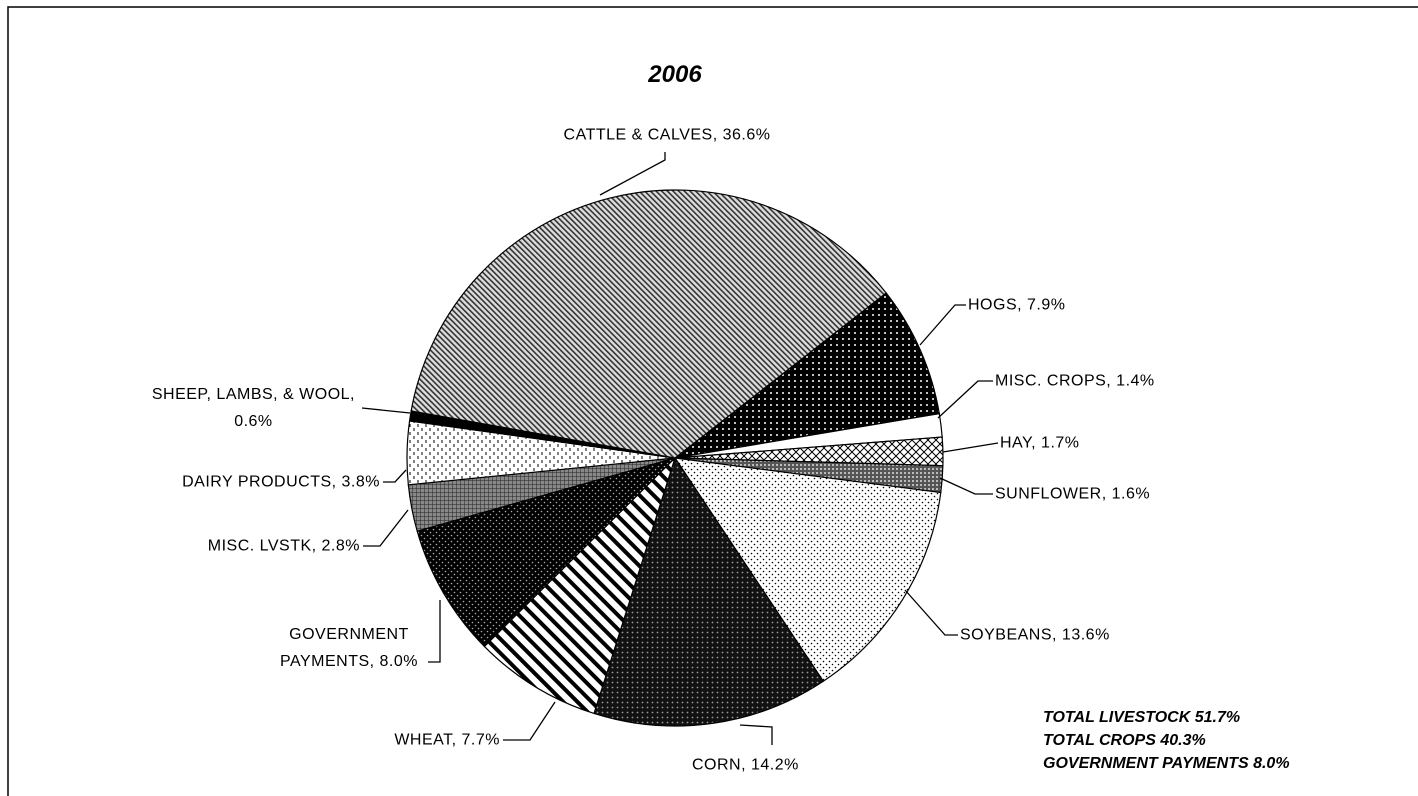 This screenshot has height=796, width=1418. I want to click on data-label: HAY, 1.7%, so click(1040, 443).